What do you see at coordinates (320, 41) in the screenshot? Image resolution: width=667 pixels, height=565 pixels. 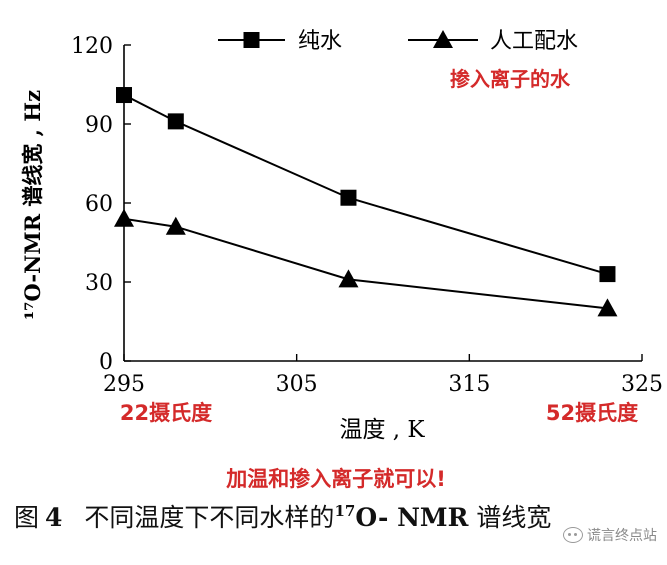 I see `legend-entry-label: 纯水` at bounding box center [320, 41].